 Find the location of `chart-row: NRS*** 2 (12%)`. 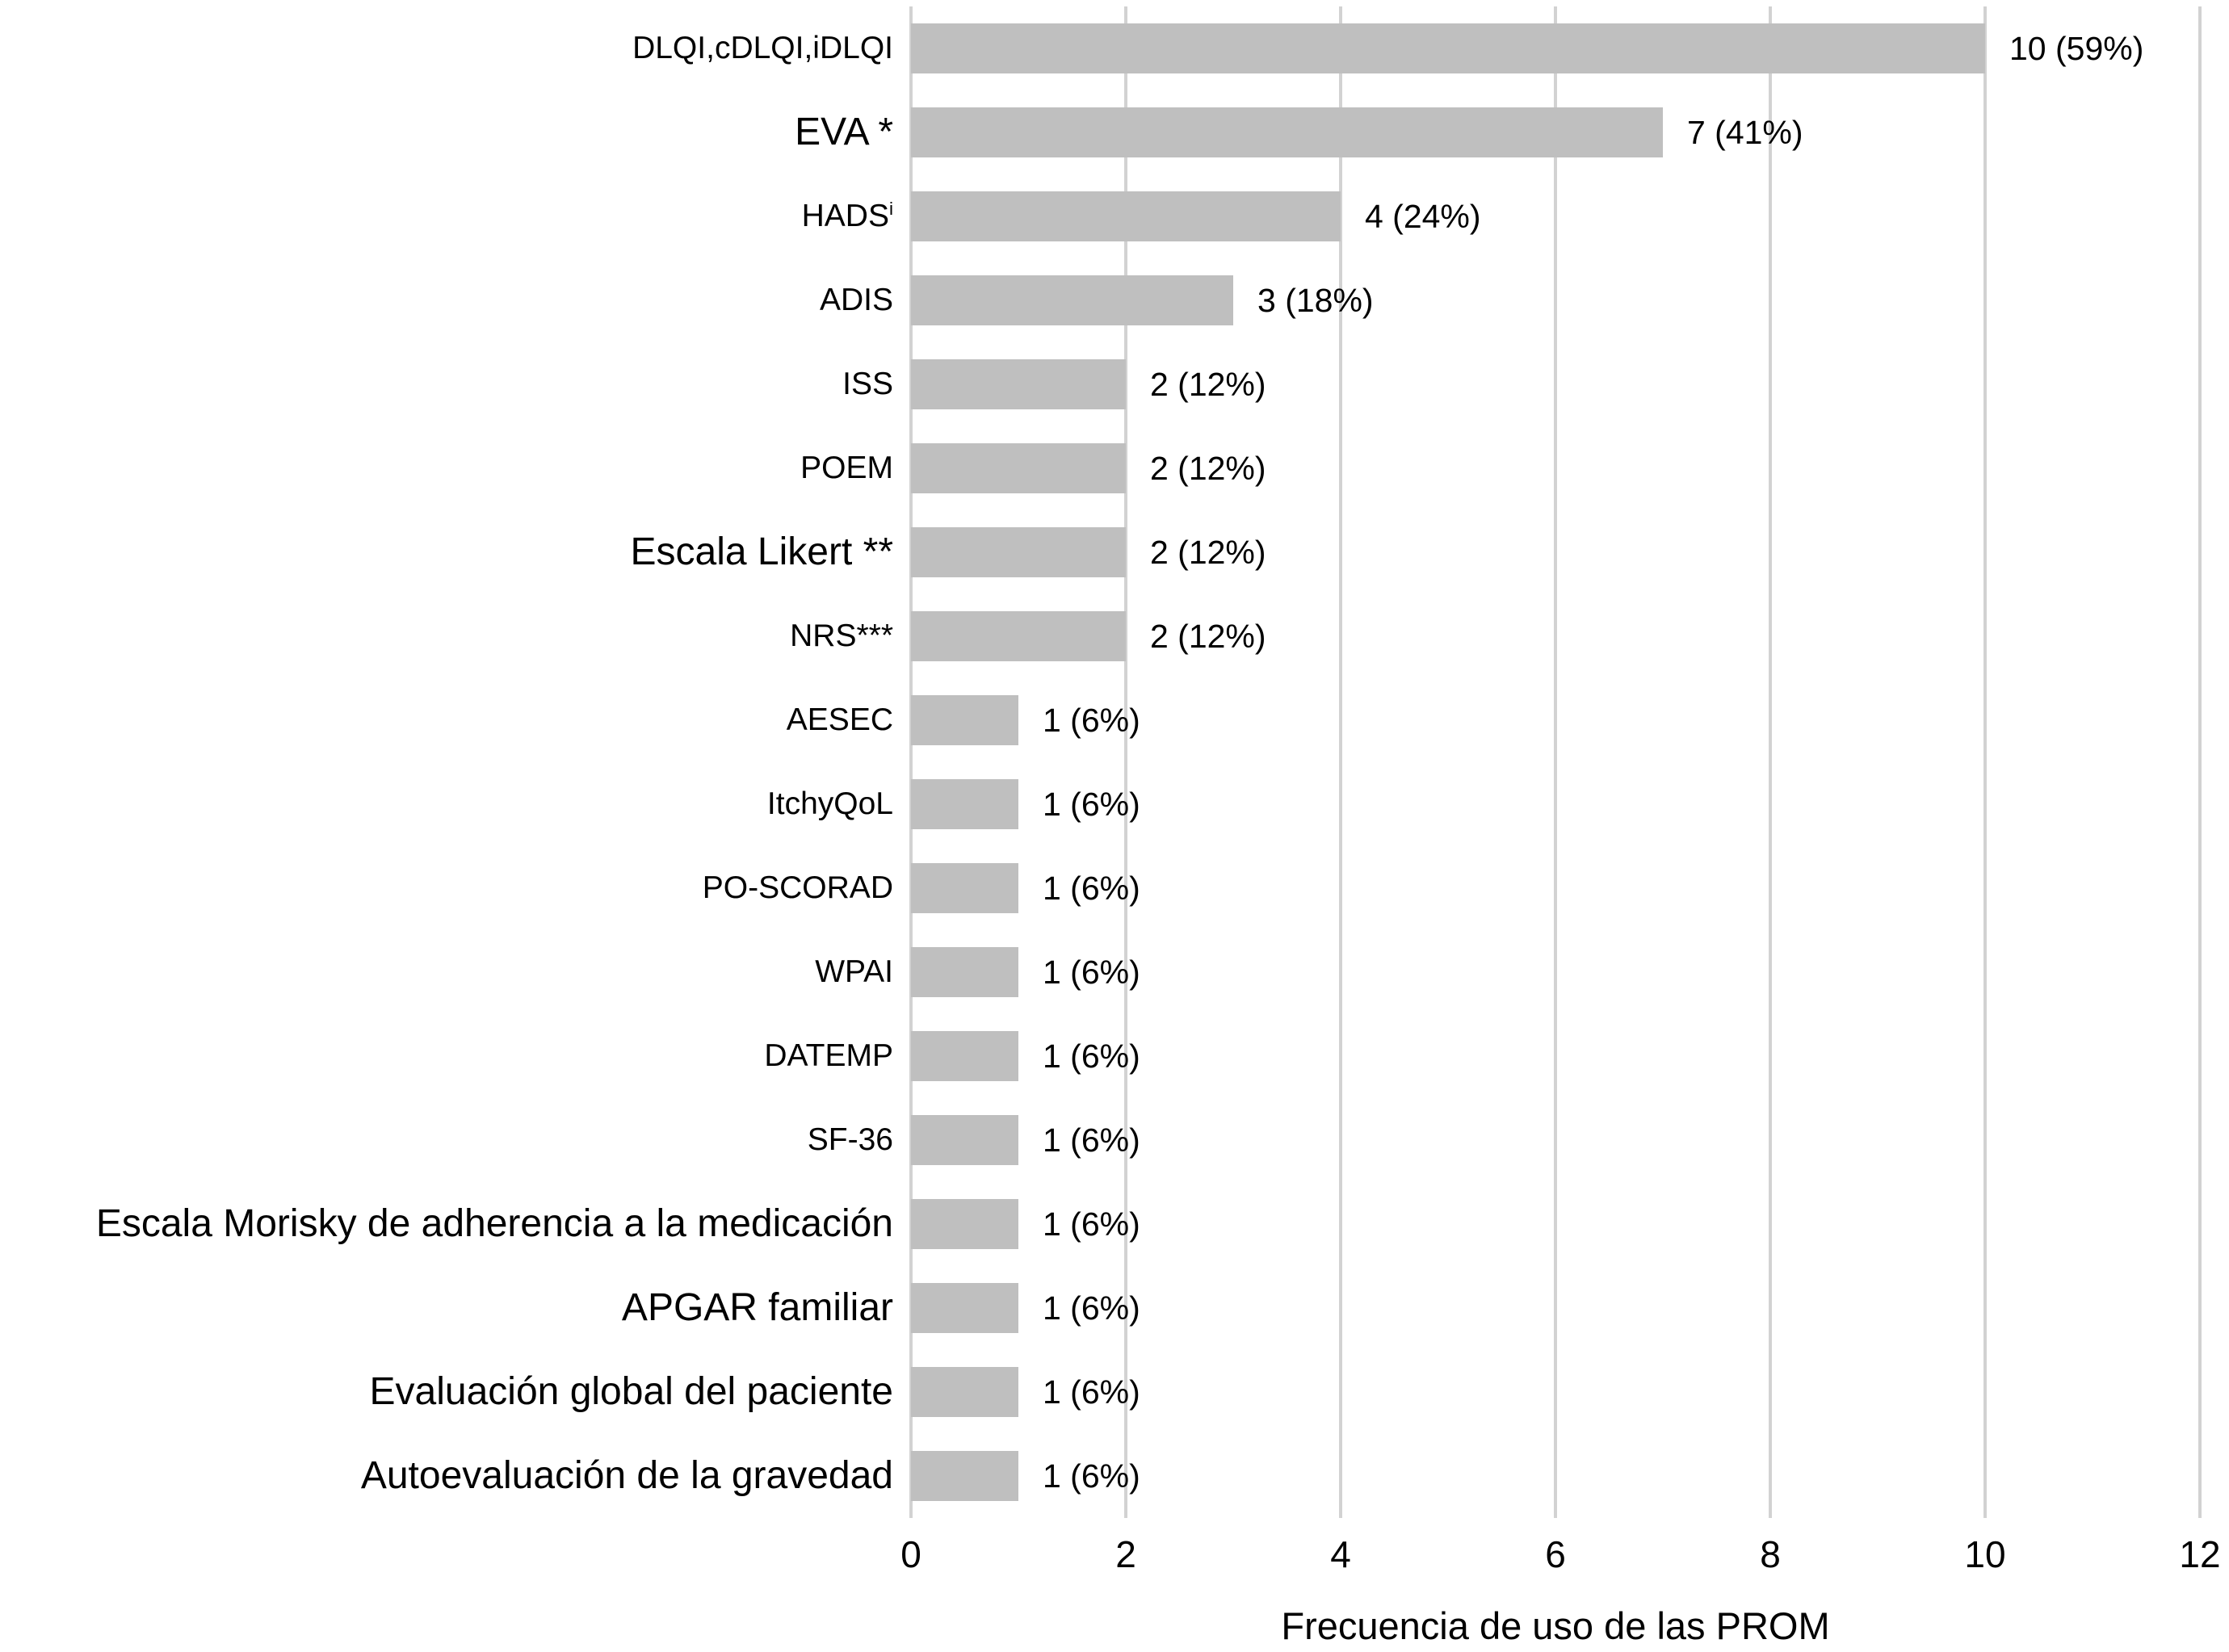

chart-row: NRS*** 2 (12%) is located at coordinates (1114, 636).